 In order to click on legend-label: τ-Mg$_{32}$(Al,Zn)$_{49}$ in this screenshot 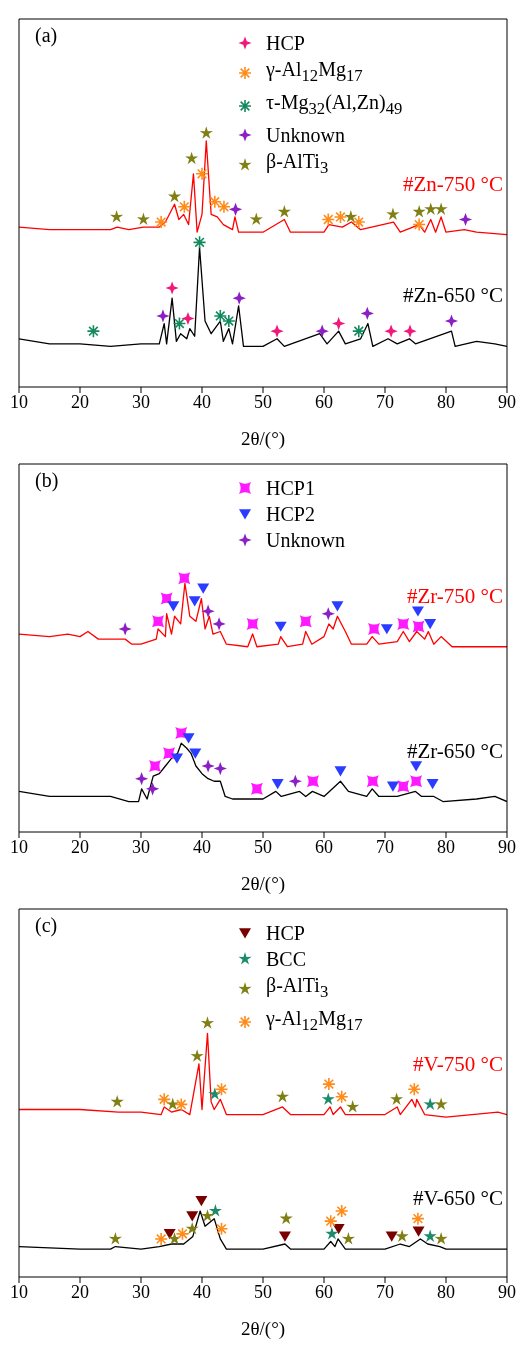, I will do `click(334, 105)`.